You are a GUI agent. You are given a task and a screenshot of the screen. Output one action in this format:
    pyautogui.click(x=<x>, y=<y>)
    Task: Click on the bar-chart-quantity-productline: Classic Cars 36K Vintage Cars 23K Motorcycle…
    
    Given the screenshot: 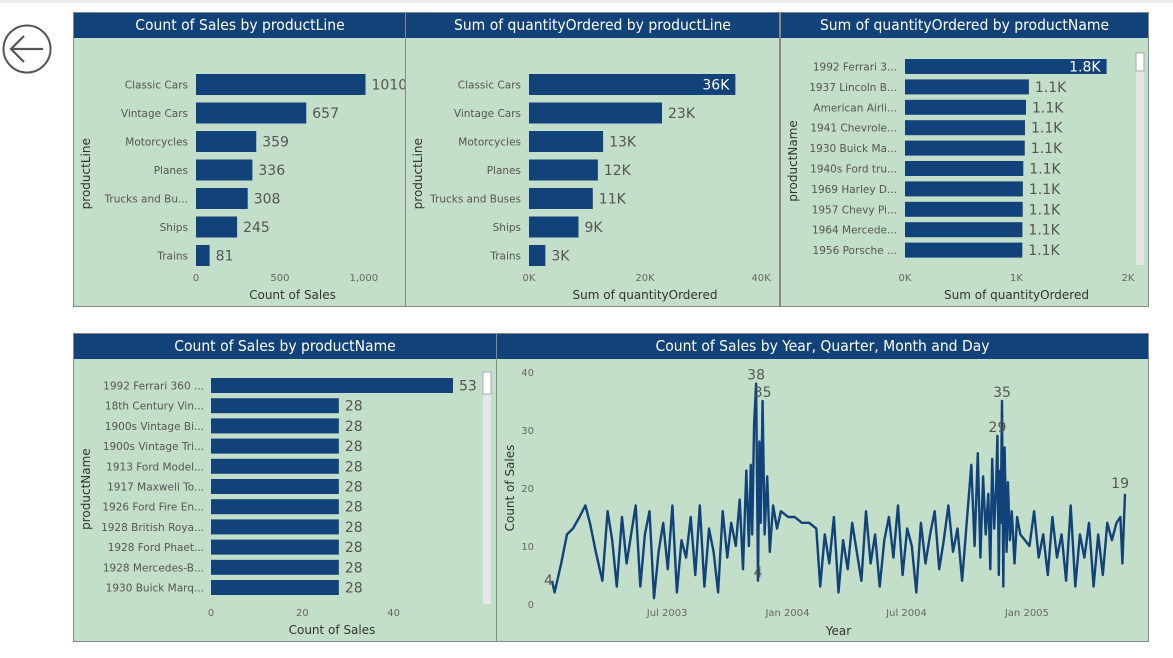 What is the action you would take?
    pyautogui.click(x=593, y=160)
    